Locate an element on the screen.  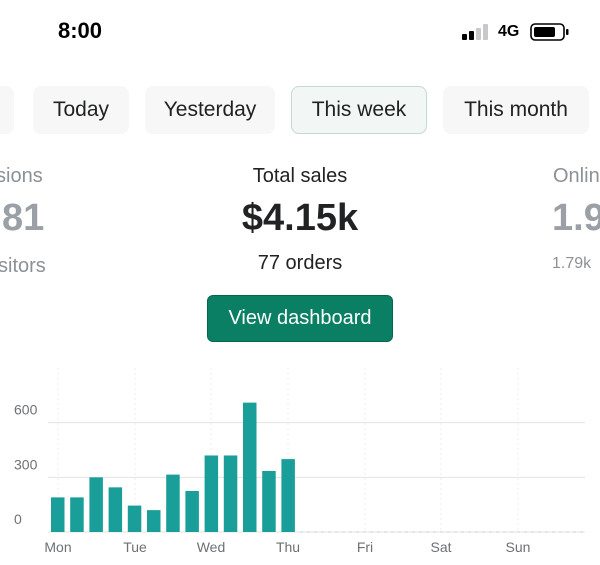
metric-value: 1.9 is located at coordinates (576, 218).